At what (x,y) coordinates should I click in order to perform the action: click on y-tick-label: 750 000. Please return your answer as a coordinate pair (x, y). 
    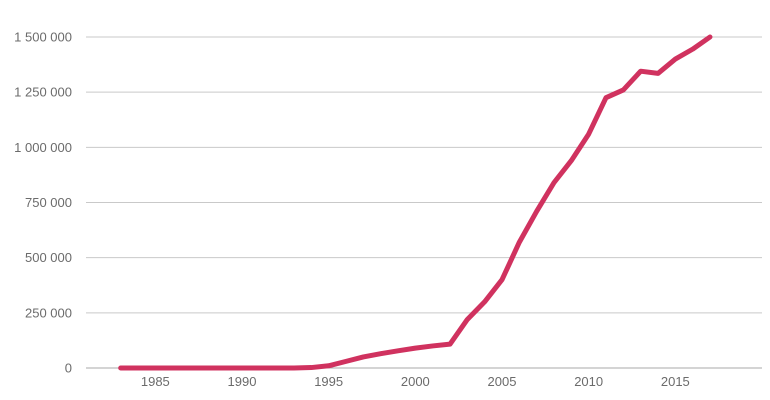
    Looking at the image, I should click on (48, 202).